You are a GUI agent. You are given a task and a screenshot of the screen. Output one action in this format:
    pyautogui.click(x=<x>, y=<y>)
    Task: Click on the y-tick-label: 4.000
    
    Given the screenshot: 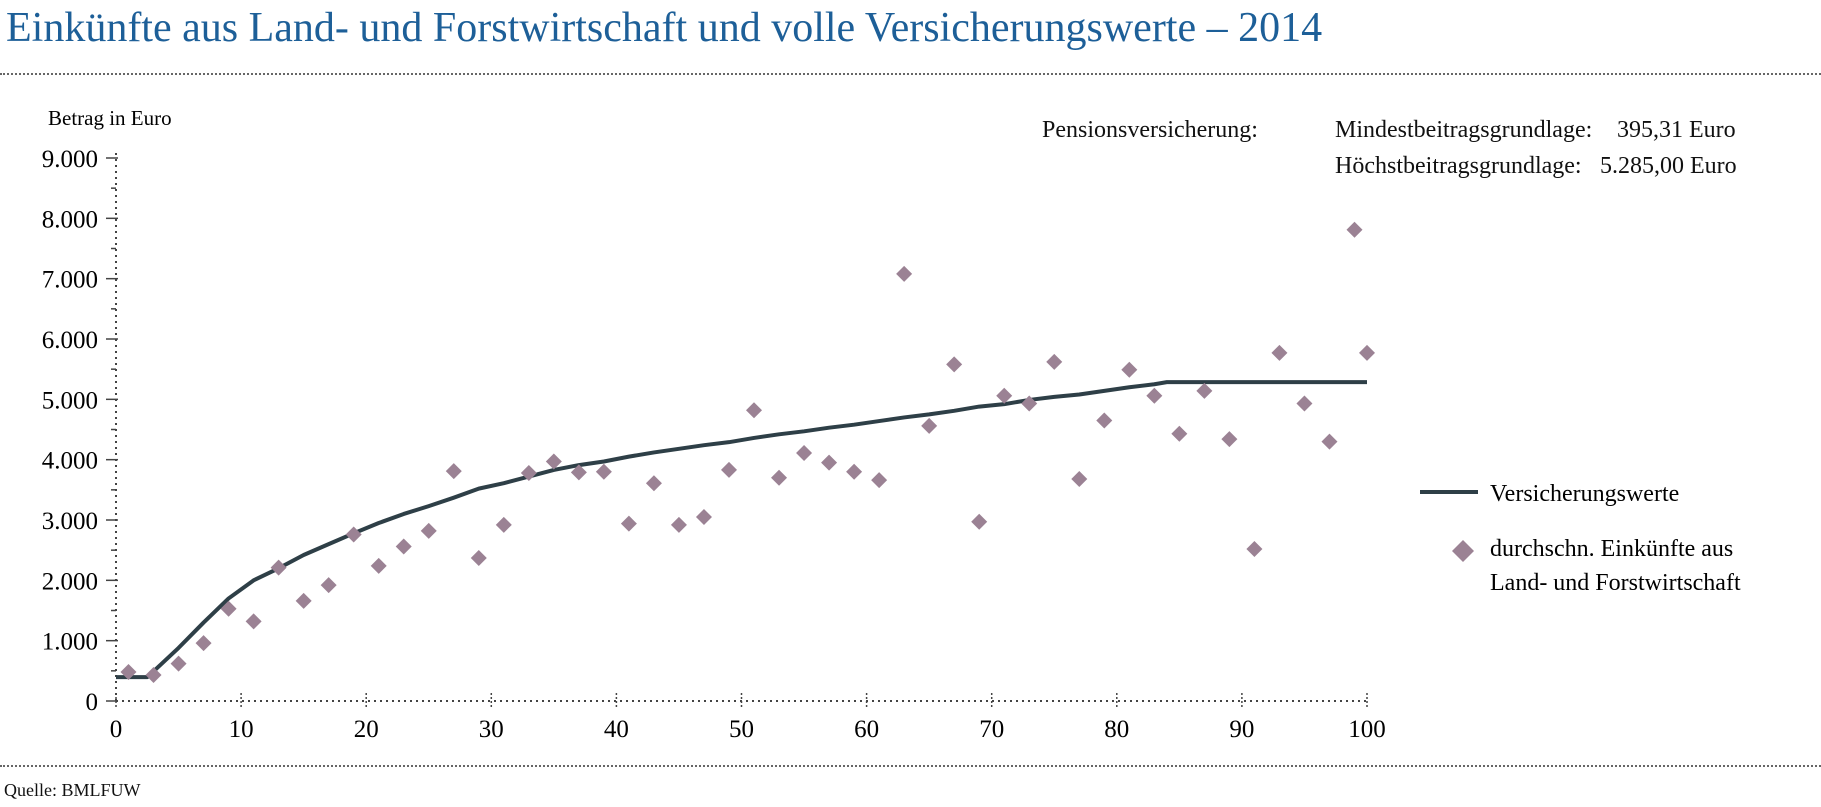 What is the action you would take?
    pyautogui.click(x=70, y=461)
    